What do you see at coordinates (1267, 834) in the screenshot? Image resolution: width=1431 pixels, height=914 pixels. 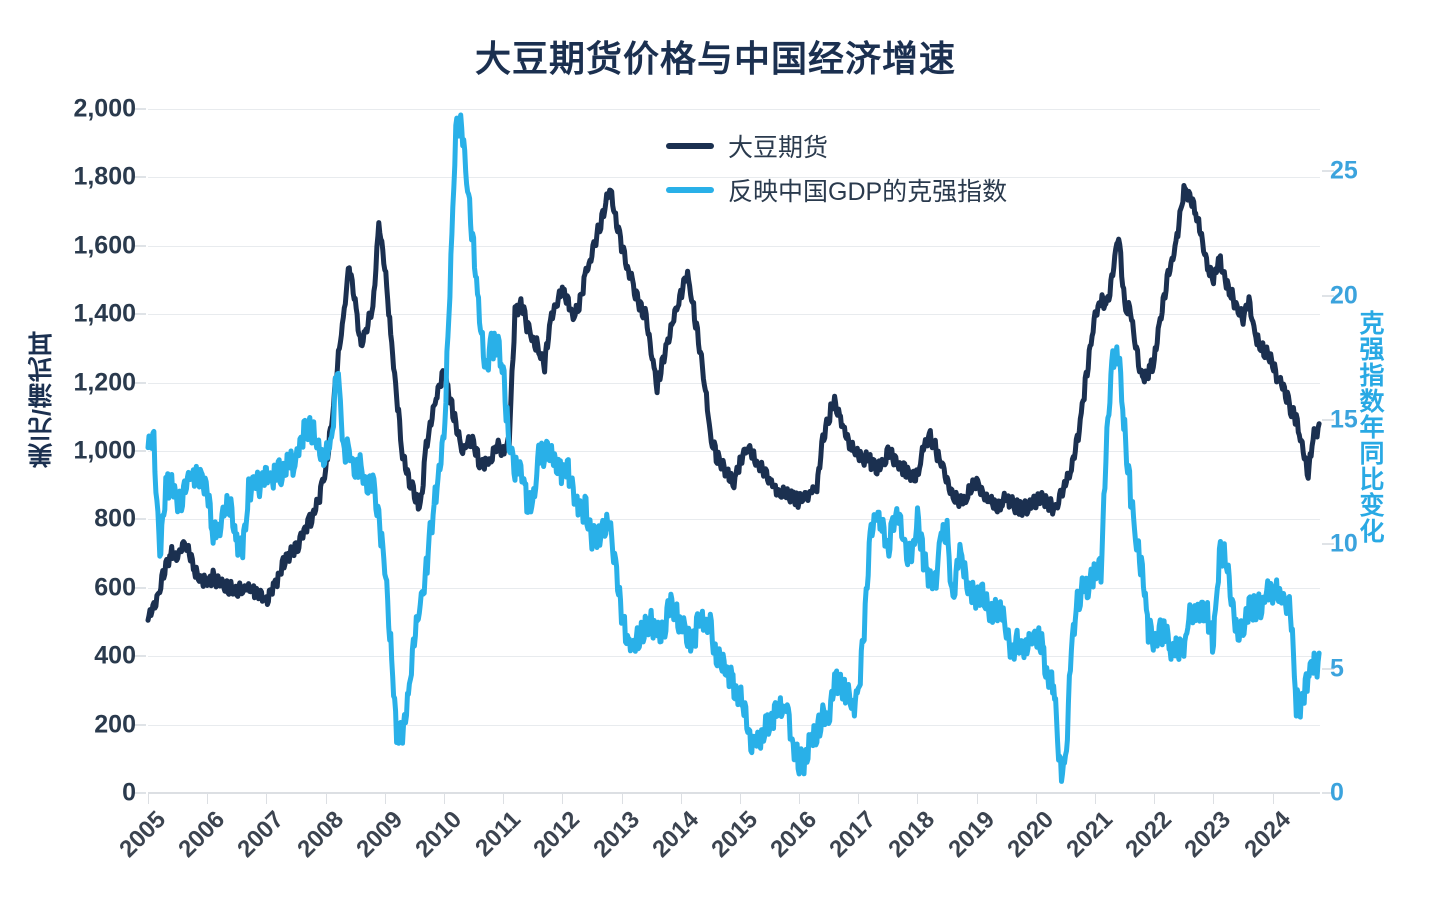 I see `x-tick-label: 2024` at bounding box center [1267, 834].